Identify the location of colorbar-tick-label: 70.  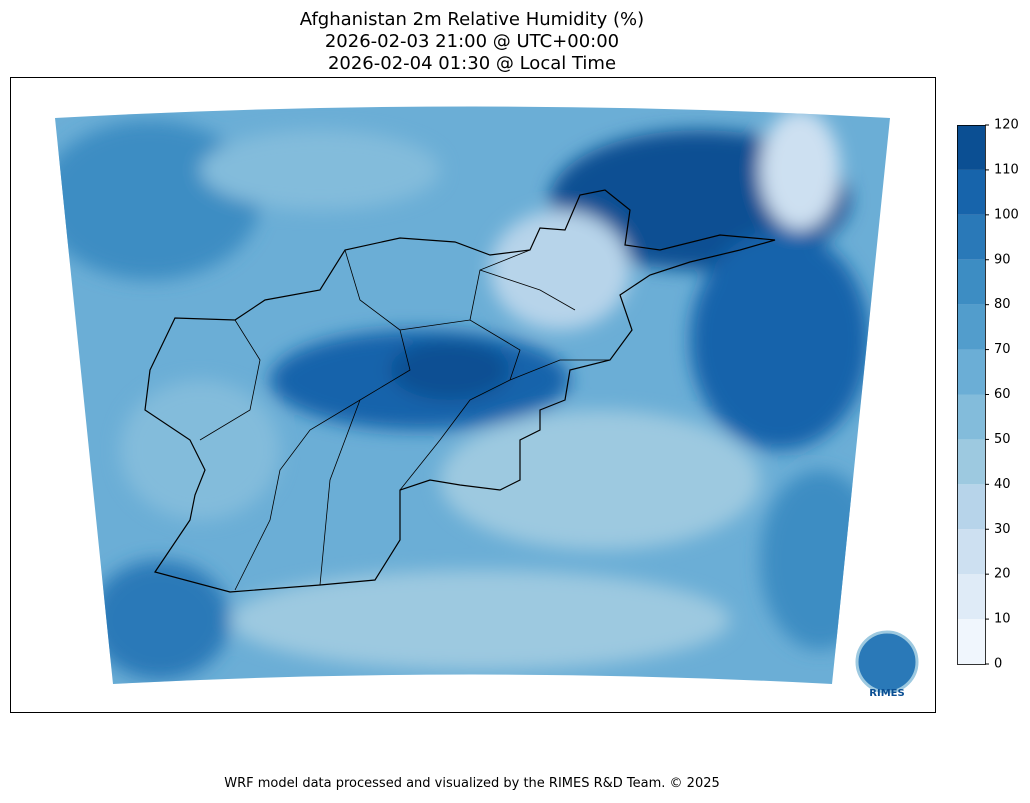
(1002, 349).